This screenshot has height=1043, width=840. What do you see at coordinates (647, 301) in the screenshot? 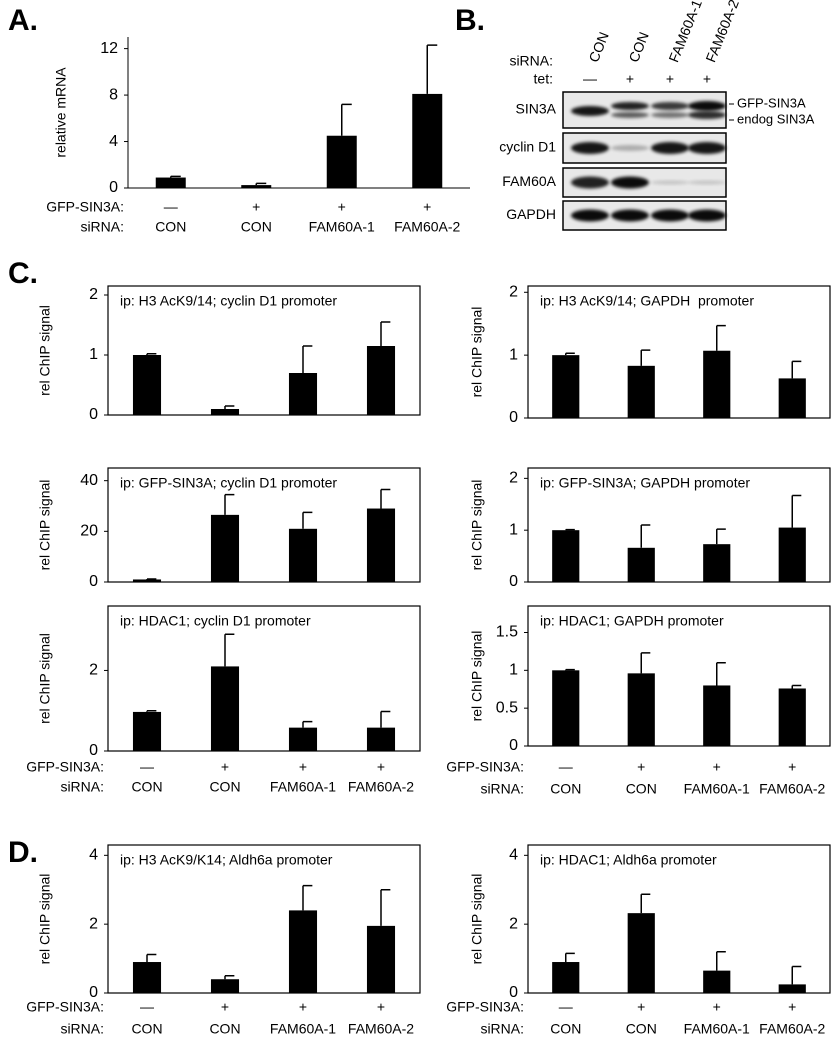
I see `chart-annotation: ip: H3 AcK9/14; GAPDH promoter` at bounding box center [647, 301].